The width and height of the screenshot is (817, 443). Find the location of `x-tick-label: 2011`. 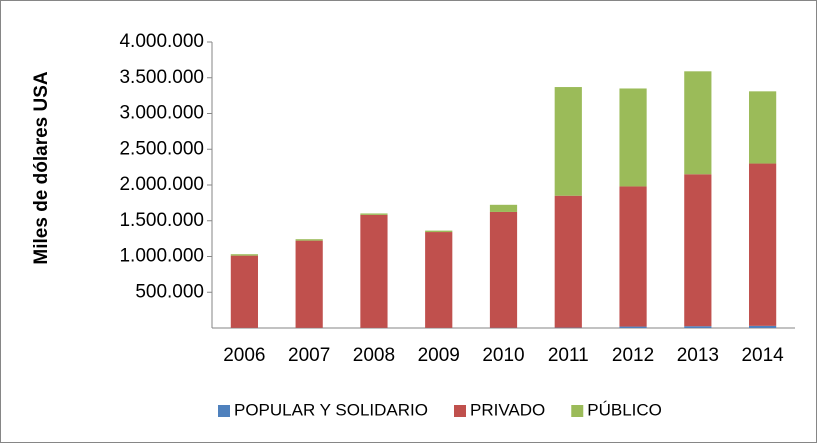

x-tick-label: 2011 is located at coordinates (568, 355).